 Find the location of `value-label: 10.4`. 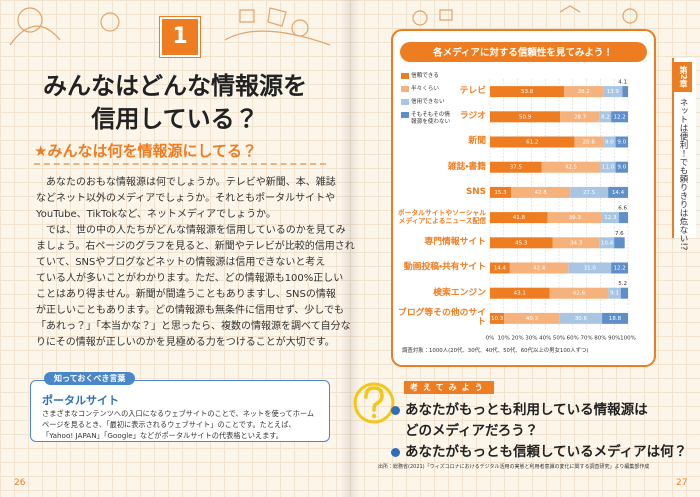

value-label: 10.4 is located at coordinates (607, 243).